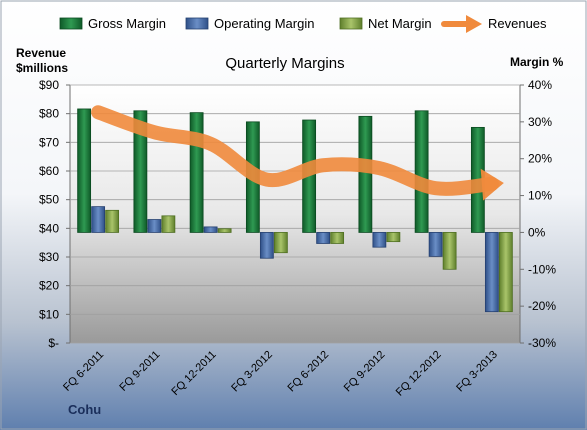 The image size is (587, 430). I want to click on left-tick-label: $70, so click(49, 142).